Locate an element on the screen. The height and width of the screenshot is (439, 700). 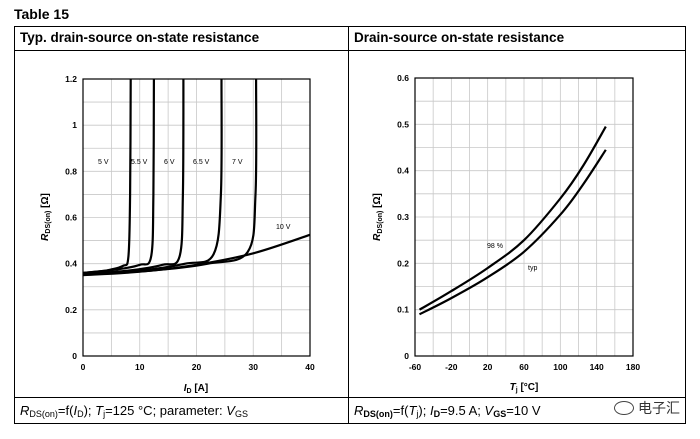
right-chart-header: Drain-source on-state resistance is located at coordinates (459, 37).